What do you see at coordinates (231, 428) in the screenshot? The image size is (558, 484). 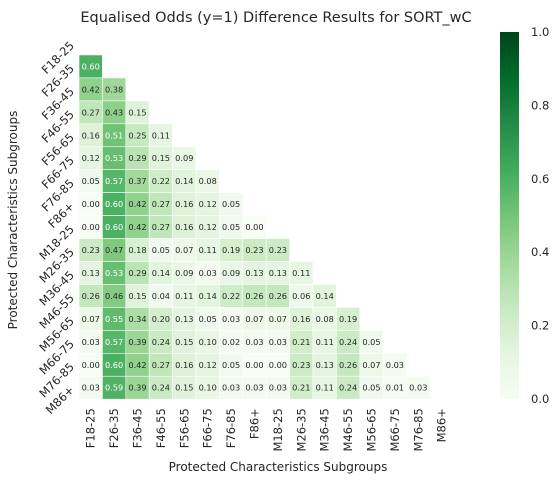 I see `x-tick-label: F76-85` at bounding box center [231, 428].